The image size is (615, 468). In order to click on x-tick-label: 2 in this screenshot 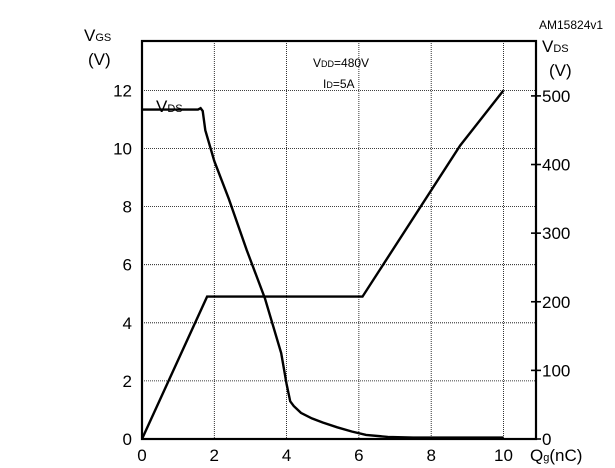, I will do `click(214, 455)`.